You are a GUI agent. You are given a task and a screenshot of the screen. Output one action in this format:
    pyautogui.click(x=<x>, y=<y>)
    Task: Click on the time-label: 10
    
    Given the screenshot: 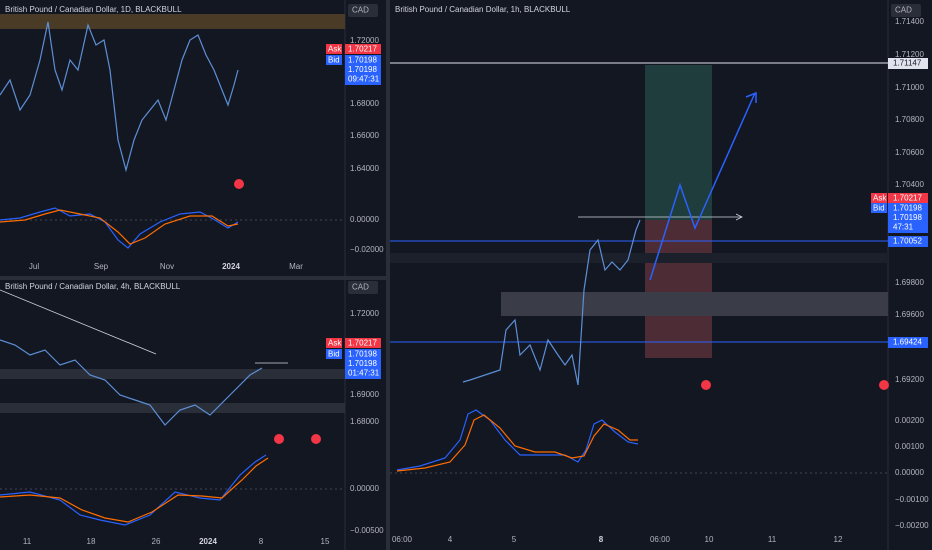 What is the action you would take?
    pyautogui.click(x=709, y=539)
    